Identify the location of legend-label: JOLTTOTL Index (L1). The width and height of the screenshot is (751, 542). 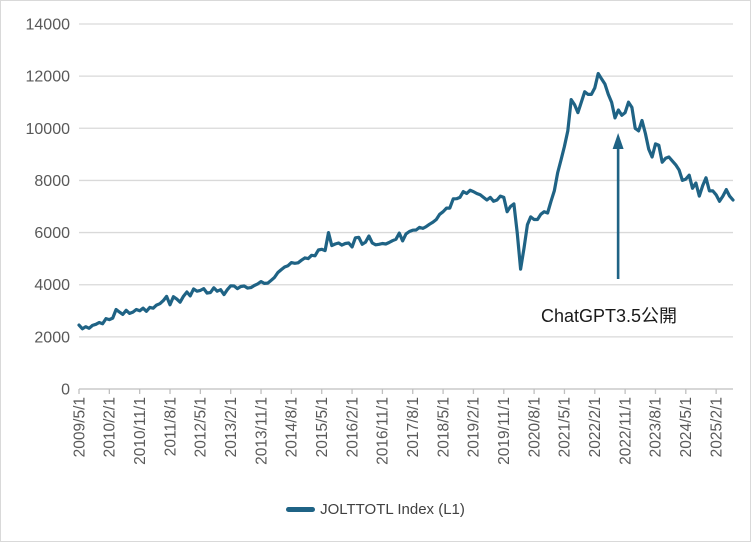
(392, 509).